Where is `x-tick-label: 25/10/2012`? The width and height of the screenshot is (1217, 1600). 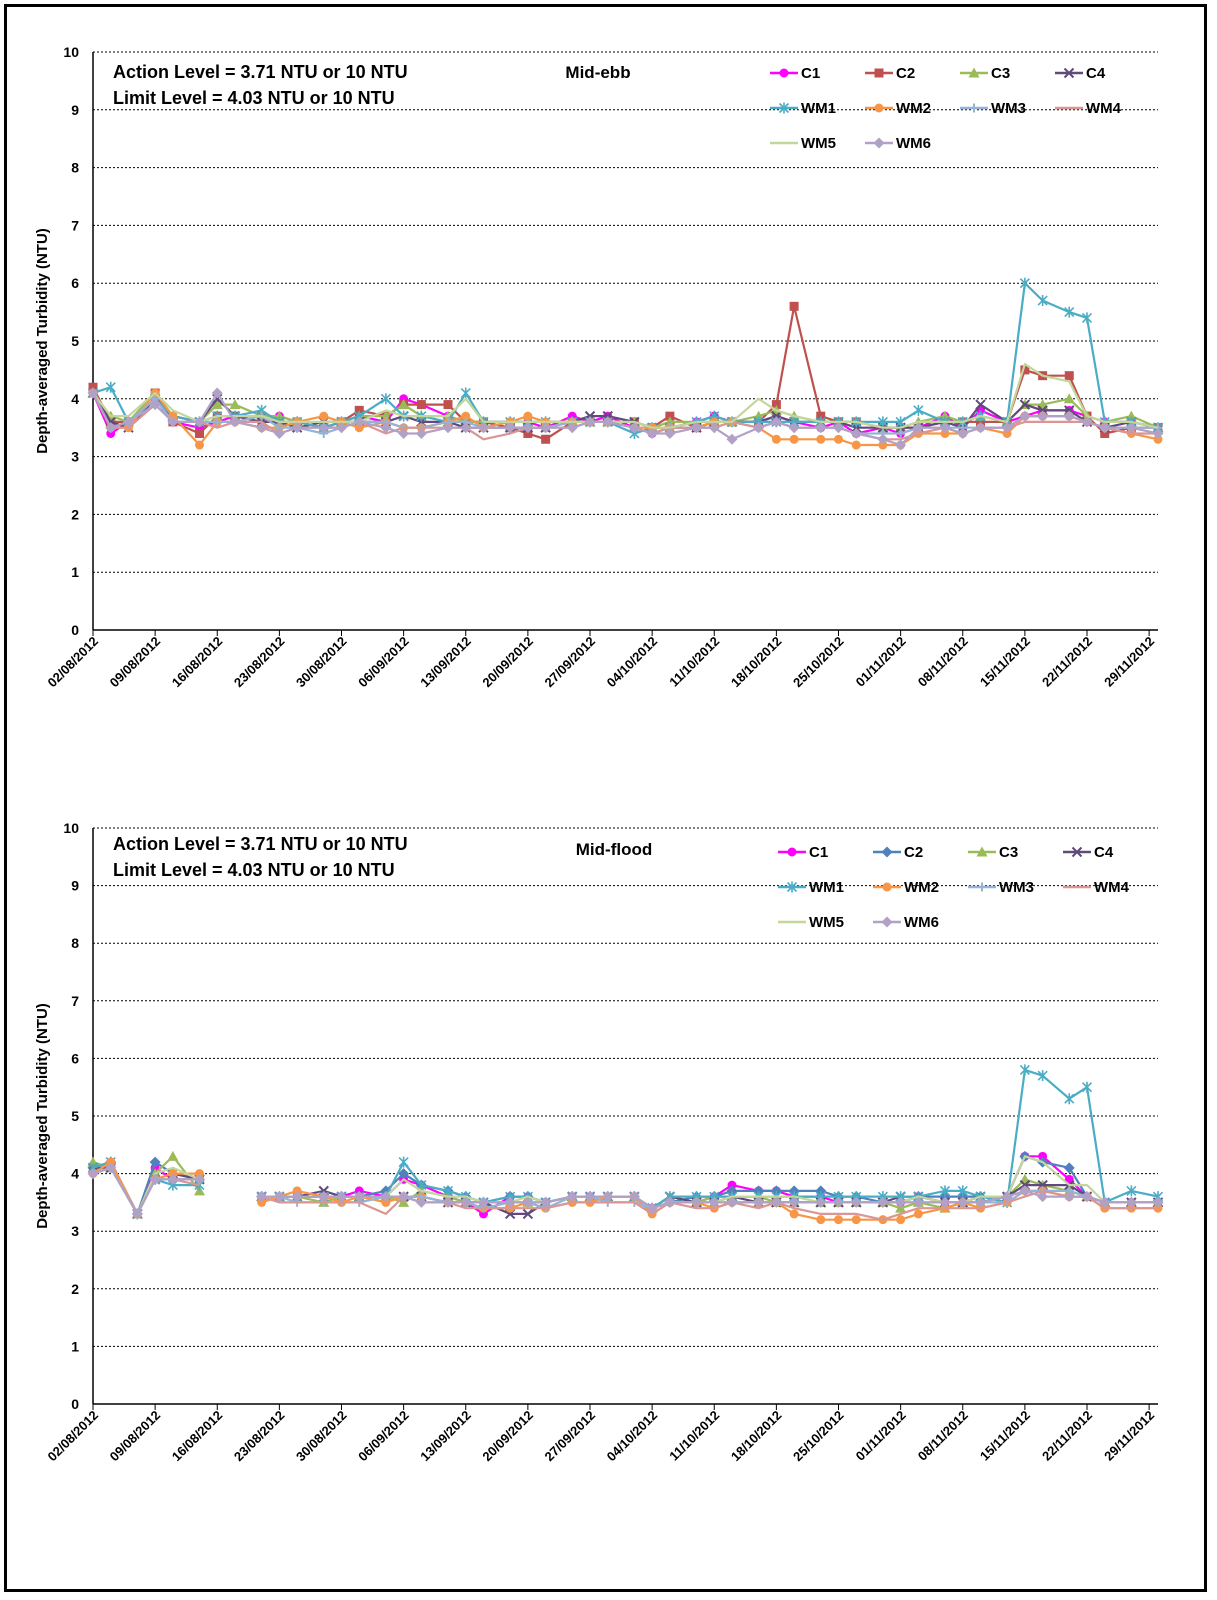 x-tick-label: 25/10/2012 is located at coordinates (818, 662).